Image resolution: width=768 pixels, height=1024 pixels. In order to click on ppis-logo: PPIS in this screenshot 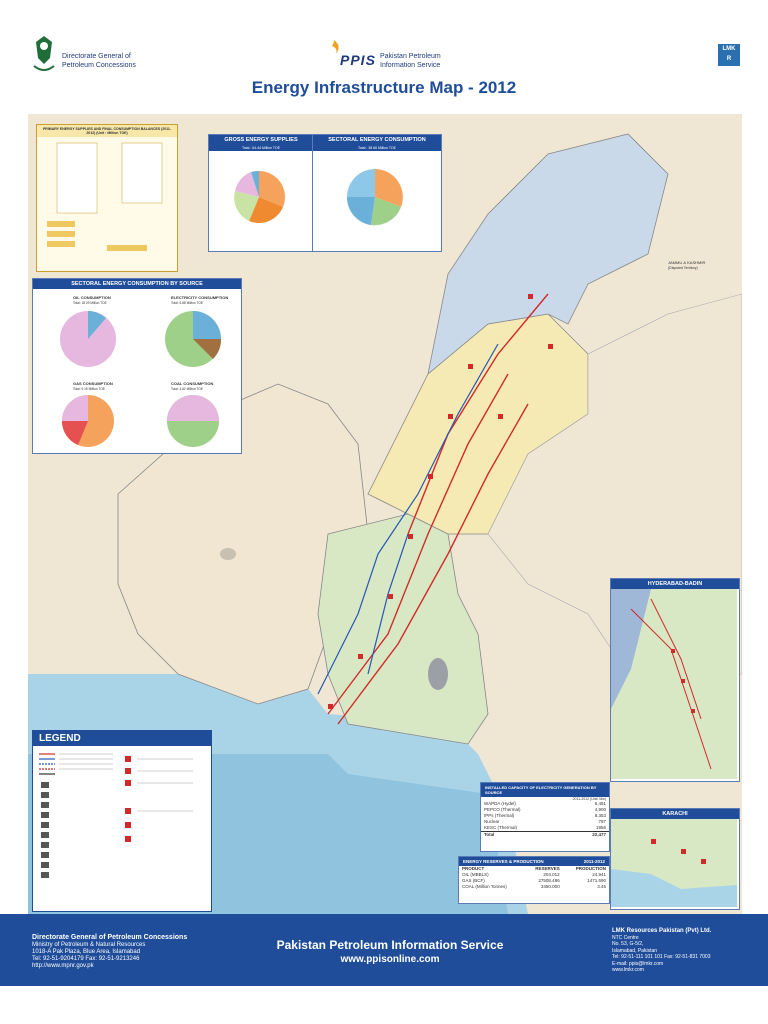, I will do `click(358, 60)`.